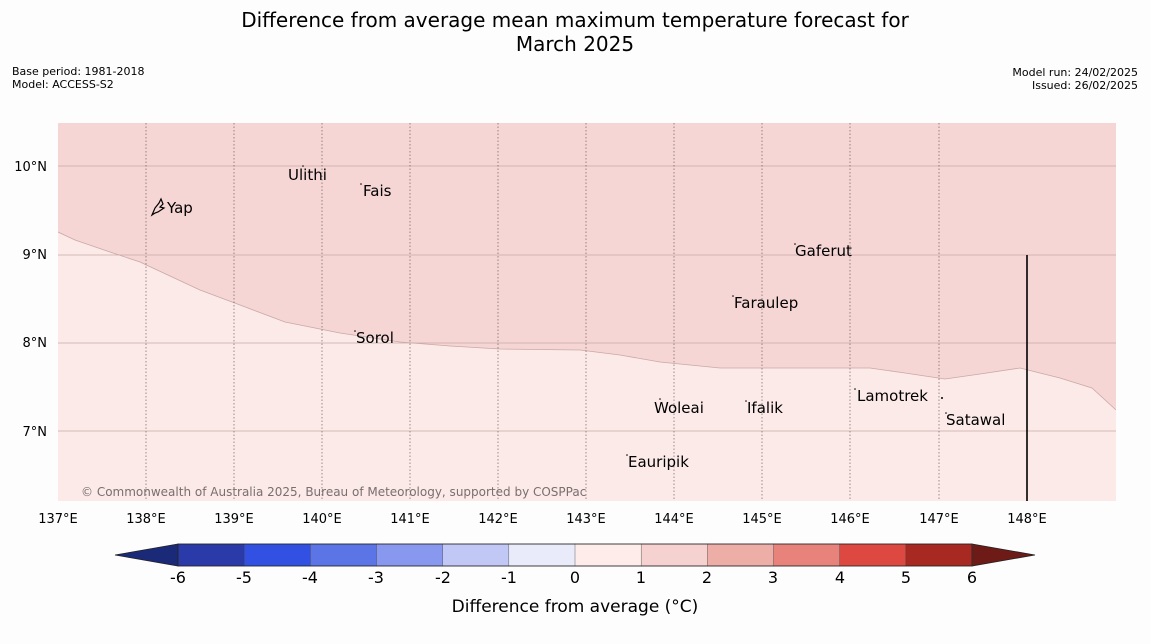  Describe the element at coordinates (823, 251) in the screenshot. I see `place-gaferut: Gaferut` at that location.